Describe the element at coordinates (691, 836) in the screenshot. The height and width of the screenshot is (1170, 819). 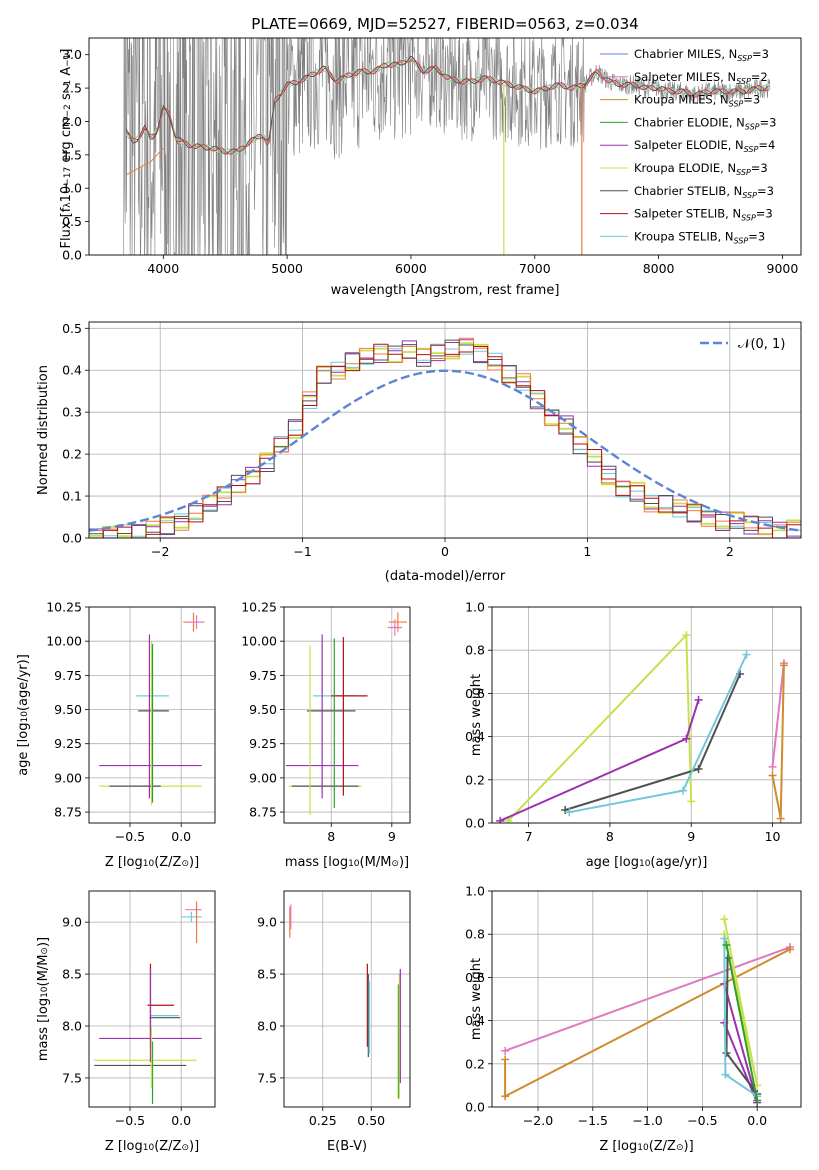
I see `x-tick-label: 9` at that location.